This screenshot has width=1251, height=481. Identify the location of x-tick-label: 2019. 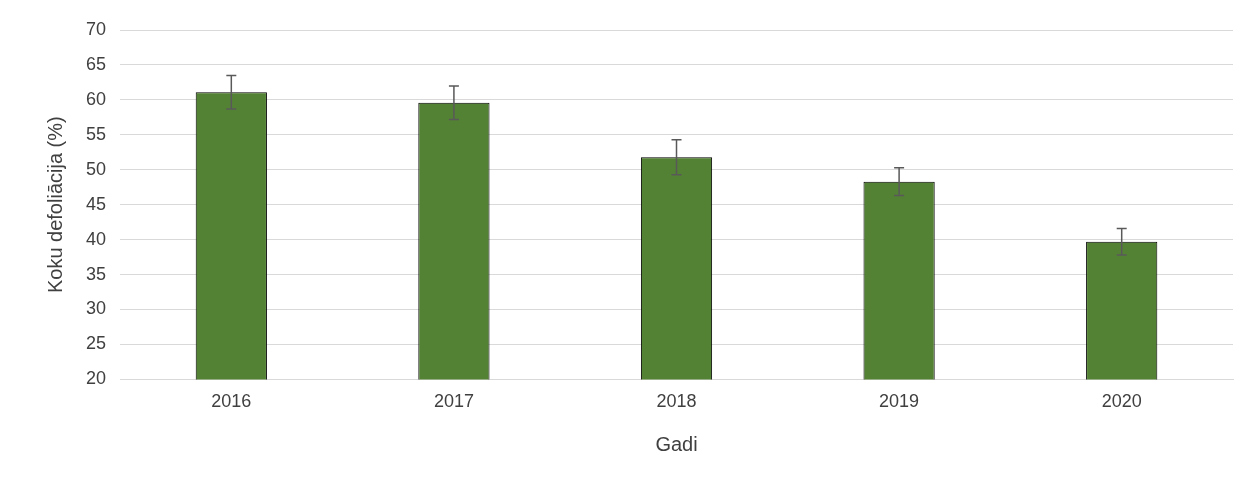
(899, 401).